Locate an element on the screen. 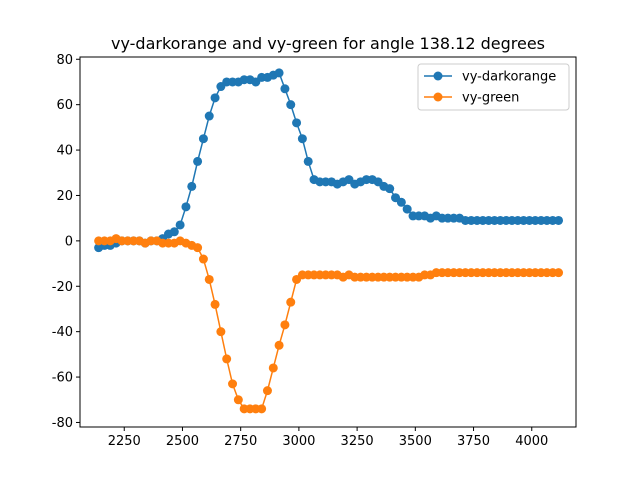 Image resolution: width=640 pixels, height=480 pixels. y-tick-label: 20 is located at coordinates (64, 196).